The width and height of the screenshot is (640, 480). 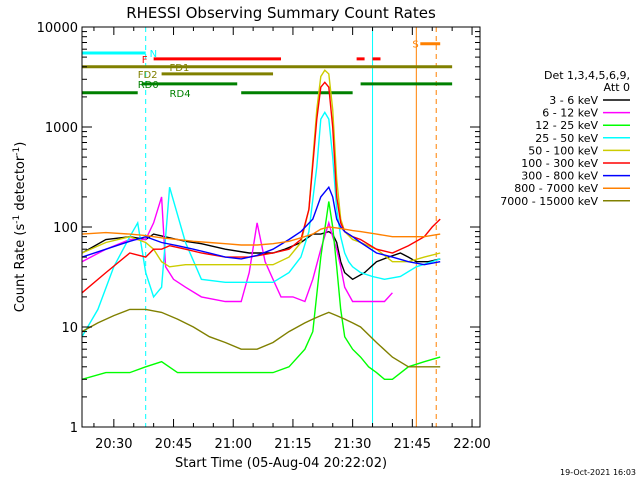 What do you see at coordinates (412, 444) in the screenshot?
I see `x-tick-label-21-45: 21:45` at bounding box center [412, 444].